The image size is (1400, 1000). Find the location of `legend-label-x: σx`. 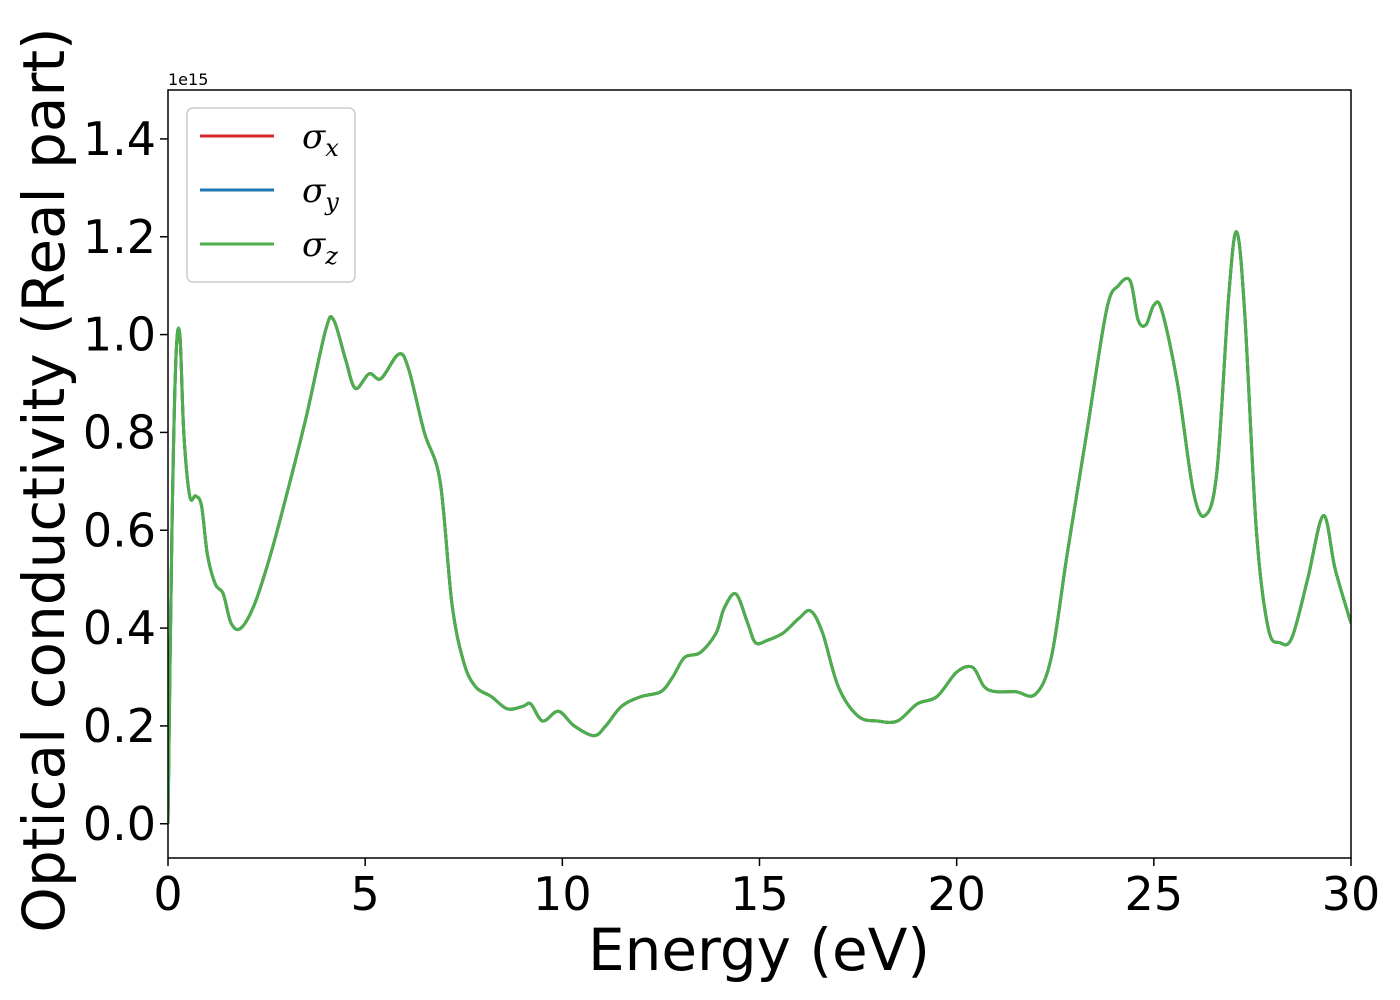

legend-label-x: σx is located at coordinates (320, 139).